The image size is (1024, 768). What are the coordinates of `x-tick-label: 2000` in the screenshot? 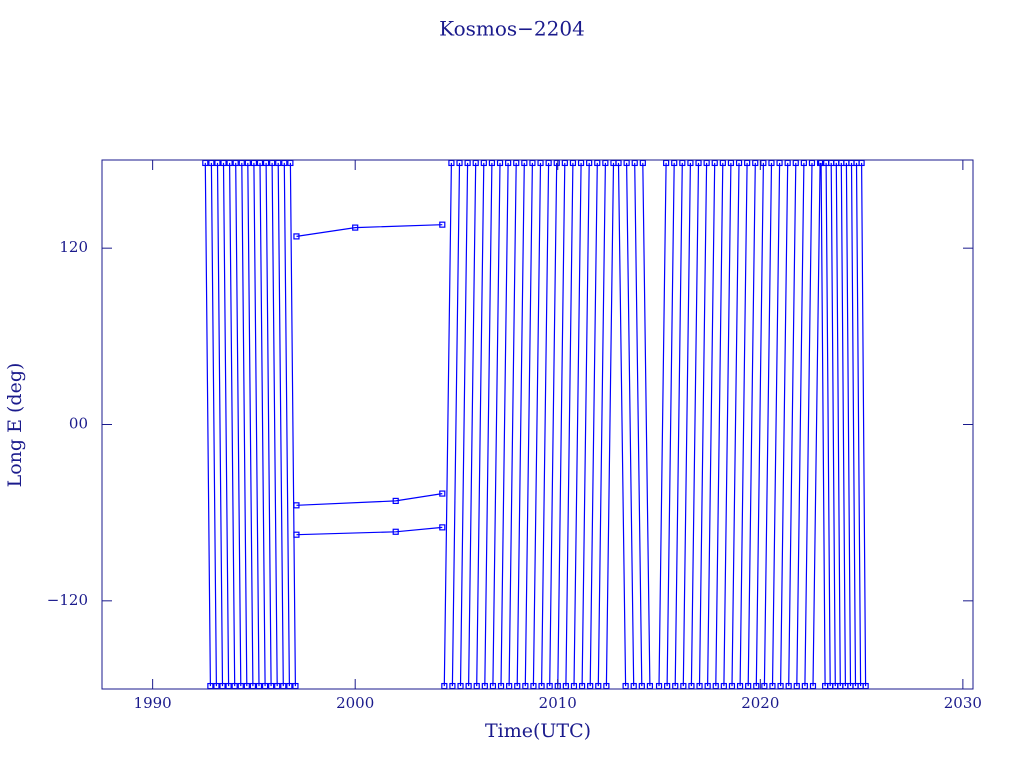 It's located at (355, 703).